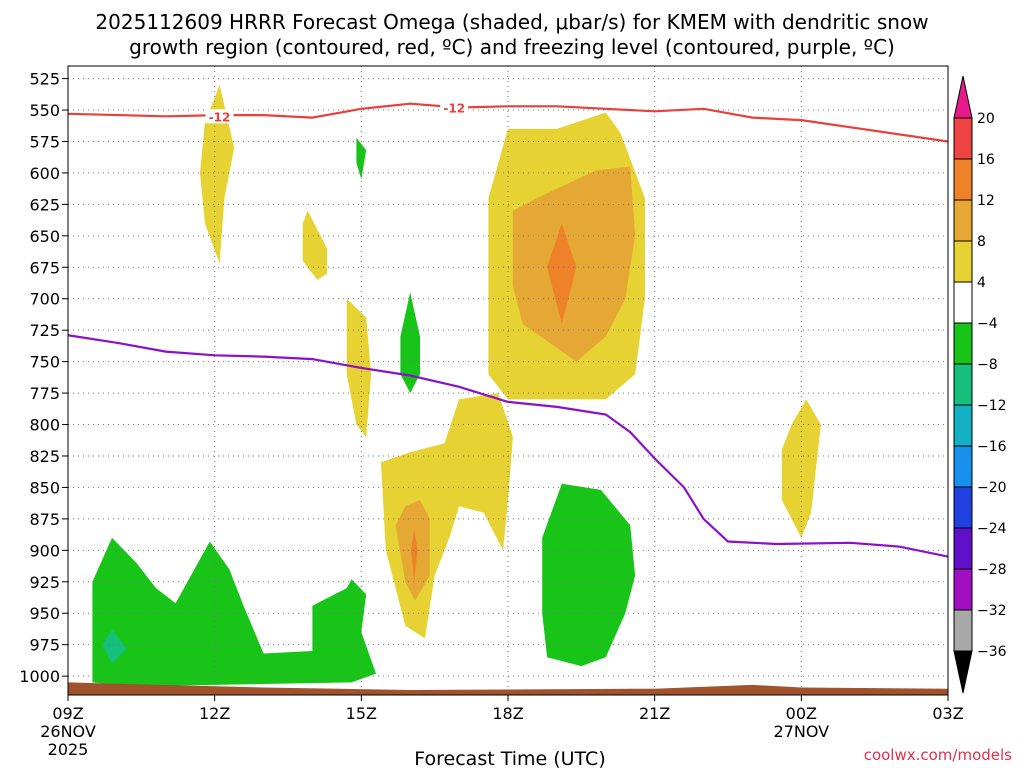 Image resolution: width=1024 pixels, height=768 pixels. What do you see at coordinates (44, 487) in the screenshot?
I see `y-tick-label: 850` at bounding box center [44, 487].